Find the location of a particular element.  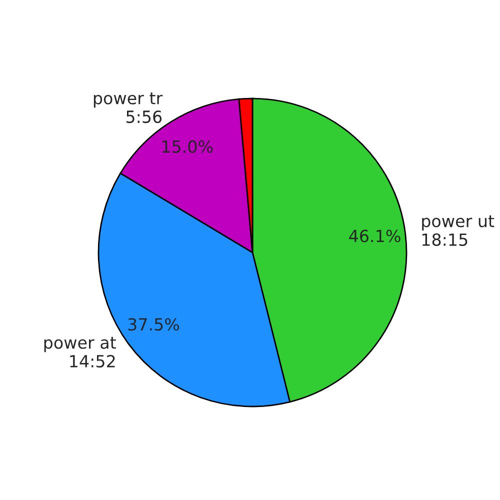

slice-label: power ut 18:15 is located at coordinates (458, 230).